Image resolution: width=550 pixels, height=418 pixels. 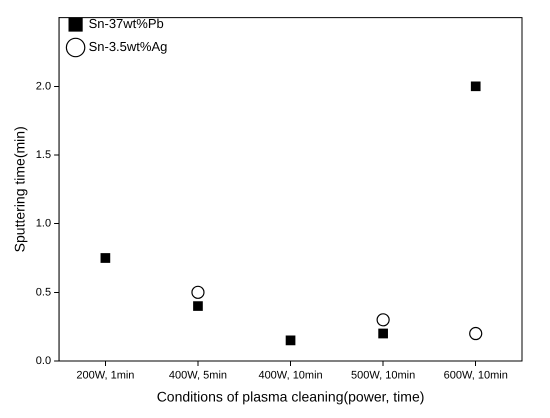 I want to click on y-tick-label: 2.0, so click(x=44, y=86).